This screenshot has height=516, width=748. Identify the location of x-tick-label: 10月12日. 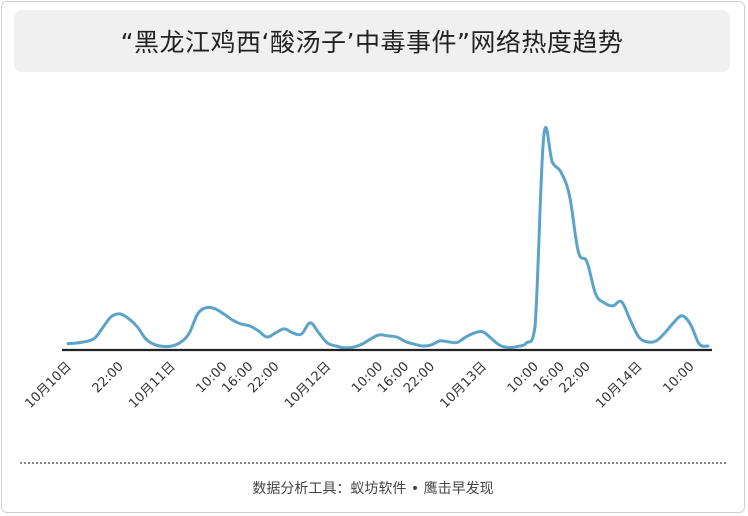
(308, 385).